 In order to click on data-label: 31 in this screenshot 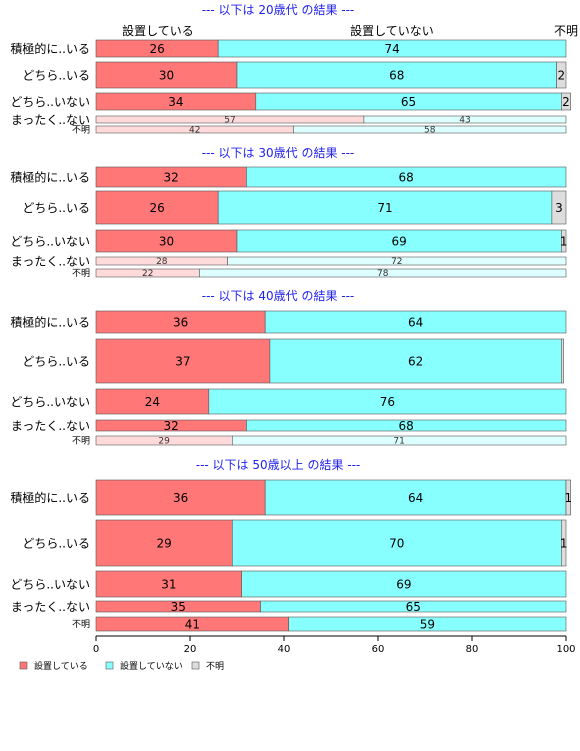, I will do `click(168, 584)`.